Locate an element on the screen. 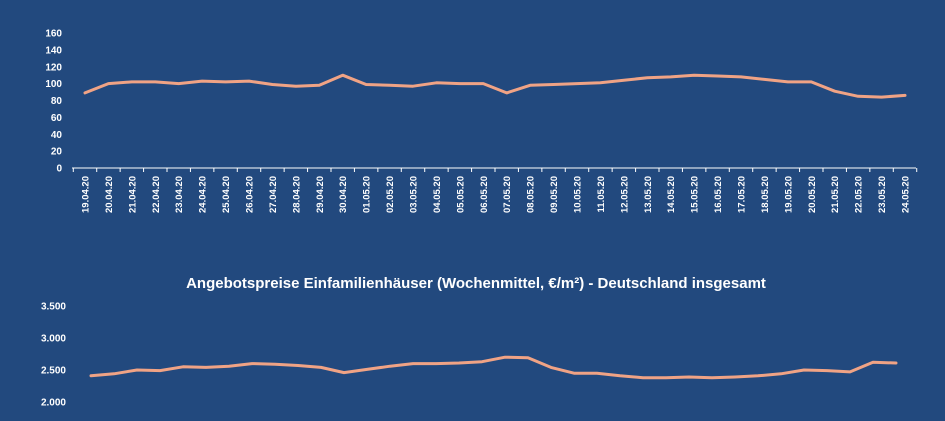 The width and height of the screenshot is (945, 421). top-x-tick-label: 15.05.20 is located at coordinates (695, 194).